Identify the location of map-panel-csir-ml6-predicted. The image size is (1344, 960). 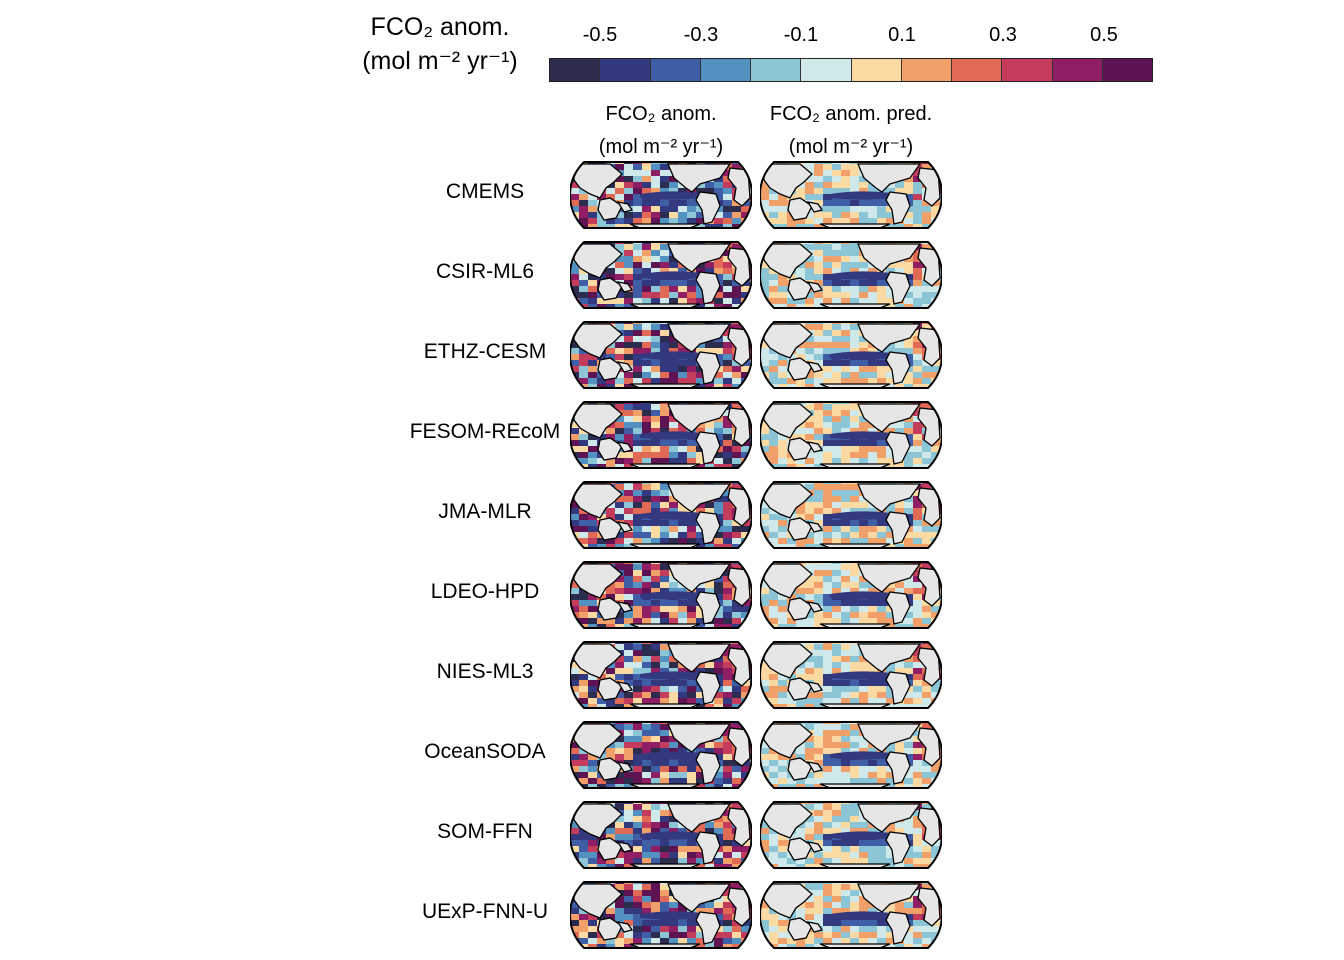
(851, 275).